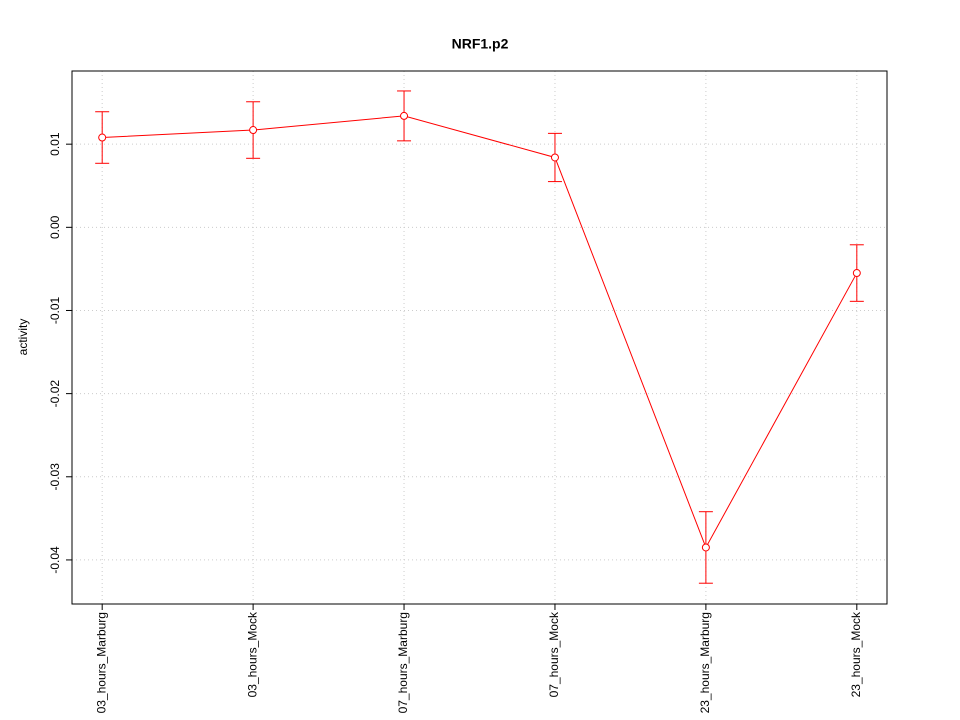 This screenshot has height=720, width=960. What do you see at coordinates (55, 477) in the screenshot?
I see `y-tick-label: -0.03` at bounding box center [55, 477].